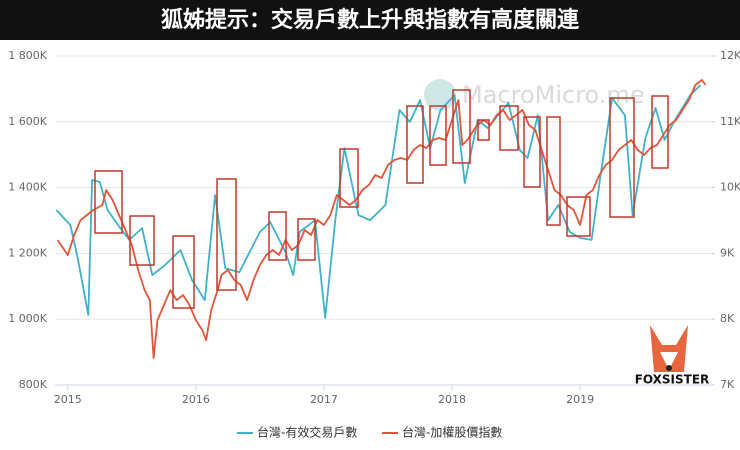 The width and height of the screenshot is (740, 450). What do you see at coordinates (727, 384) in the screenshot?
I see `y2-tick-label: 7K` at bounding box center [727, 384].